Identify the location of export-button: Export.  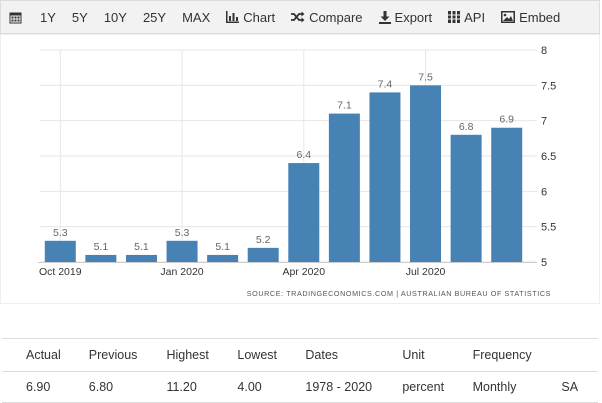
(406, 17).